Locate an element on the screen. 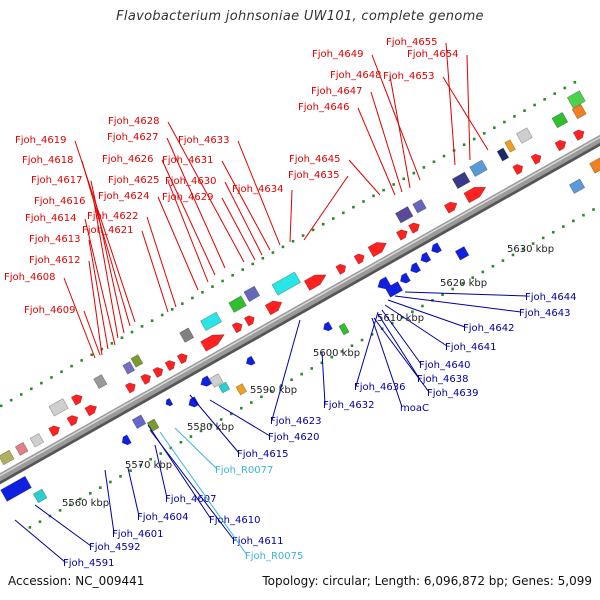 The image size is (600, 600). lower-gene-label: Fjoh_4644 is located at coordinates (550, 297).